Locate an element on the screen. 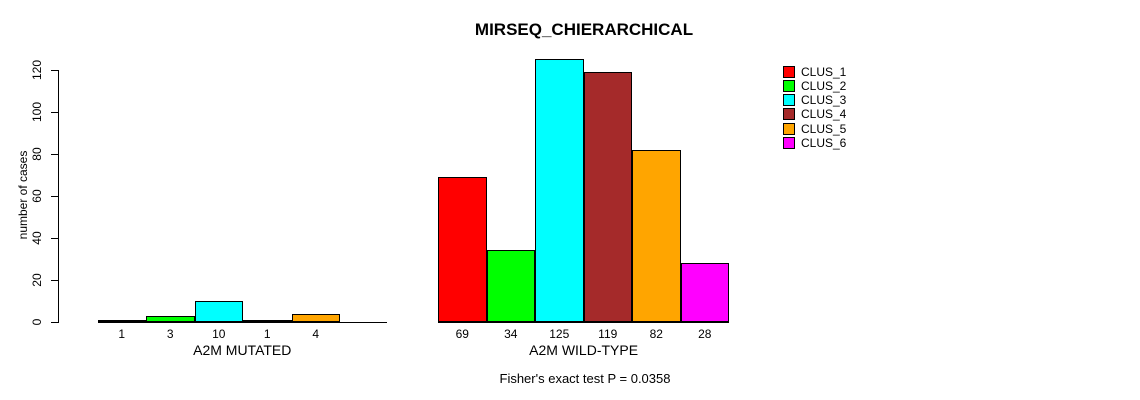  legend-label: CLUS_1 is located at coordinates (824, 71).